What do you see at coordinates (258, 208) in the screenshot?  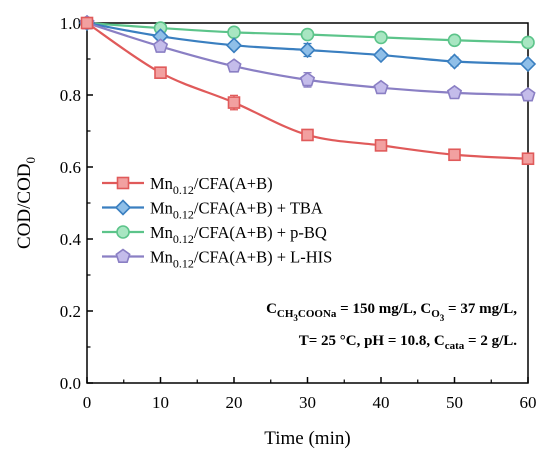 I see `legend-label-text: /CFA(A+B) + TBA` at bounding box center [258, 208].